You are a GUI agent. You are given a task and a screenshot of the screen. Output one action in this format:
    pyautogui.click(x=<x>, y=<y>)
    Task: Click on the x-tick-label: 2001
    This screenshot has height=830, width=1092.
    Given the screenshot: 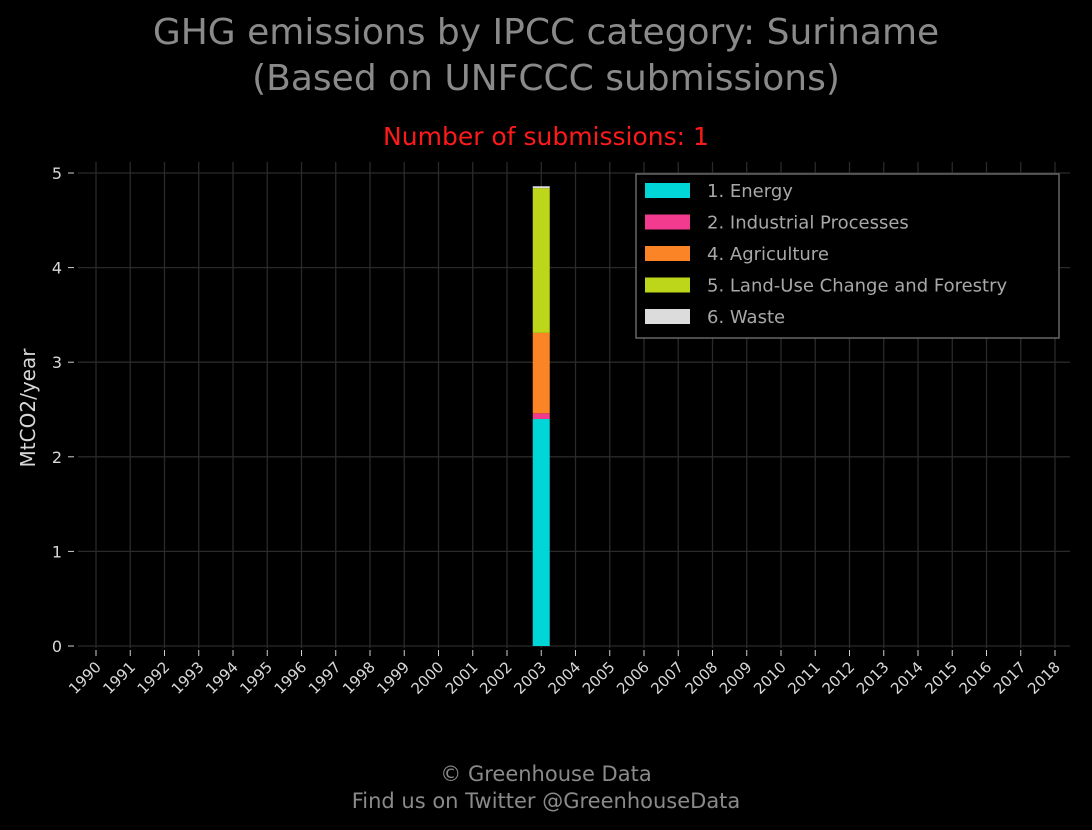 What is the action you would take?
    pyautogui.click(x=462, y=678)
    